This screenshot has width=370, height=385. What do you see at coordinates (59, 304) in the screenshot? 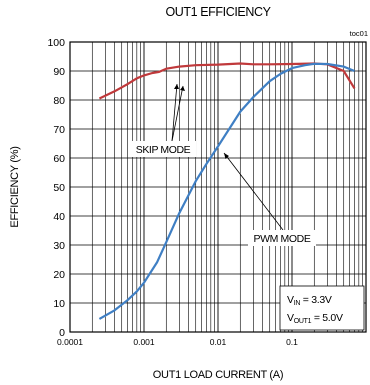
I see `y-tick-label: 10` at bounding box center [59, 304].